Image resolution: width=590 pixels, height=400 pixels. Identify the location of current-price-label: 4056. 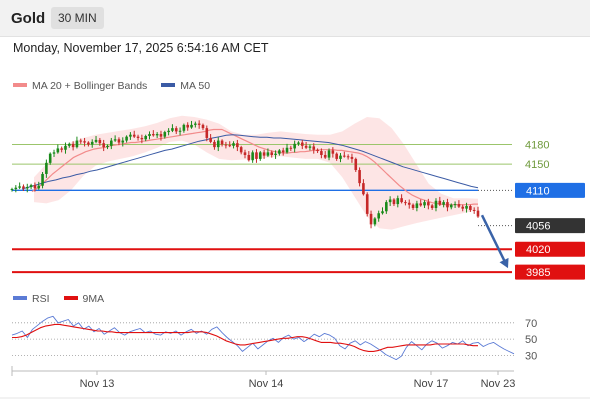
(538, 227).